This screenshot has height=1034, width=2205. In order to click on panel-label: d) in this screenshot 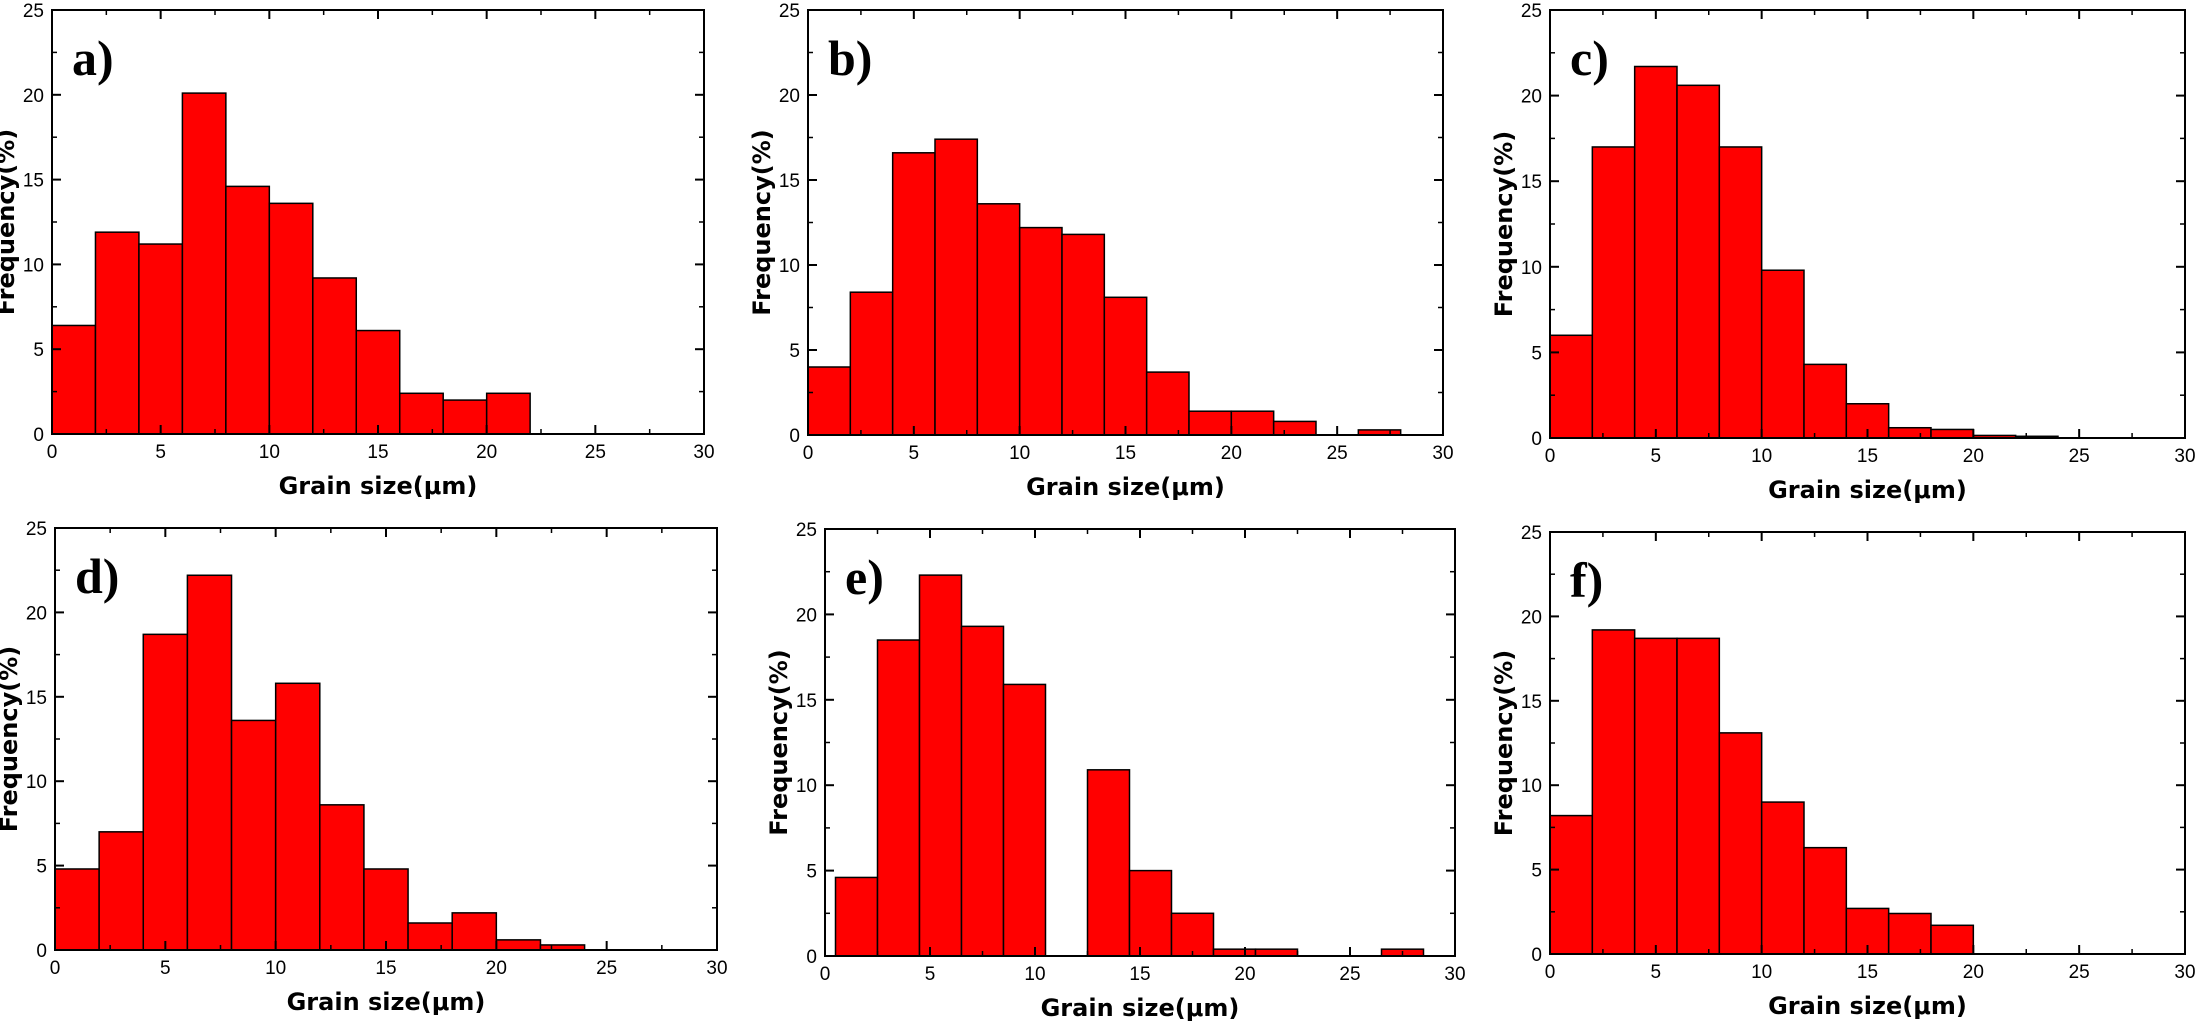, I will do `click(97, 576)`.